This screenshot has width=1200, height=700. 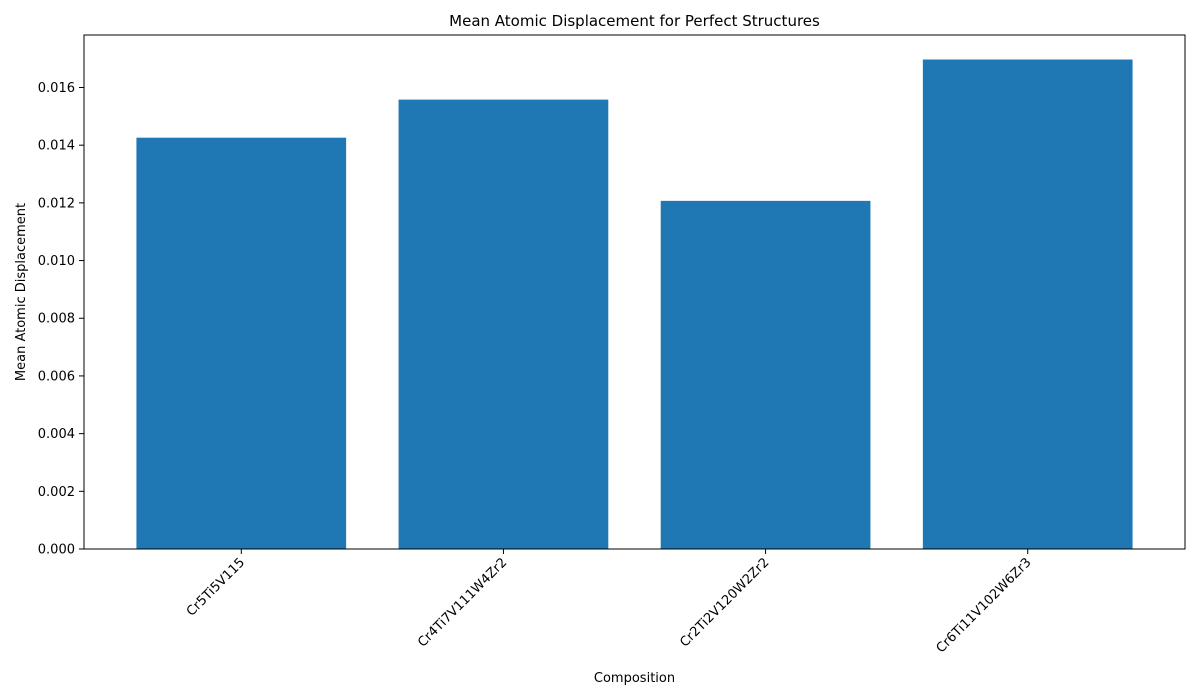 What do you see at coordinates (56, 261) in the screenshot?
I see `y-tick-label-5: 0.010` at bounding box center [56, 261].